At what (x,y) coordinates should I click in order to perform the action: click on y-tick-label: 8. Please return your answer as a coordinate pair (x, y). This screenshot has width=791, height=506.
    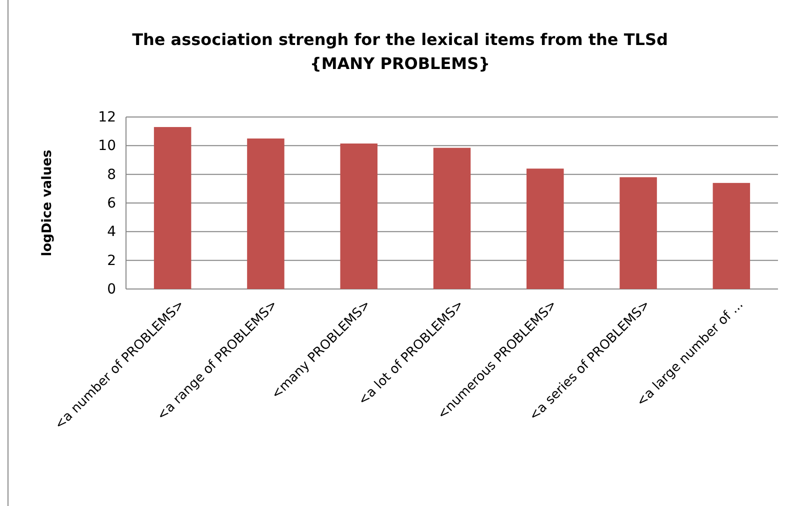
    Looking at the image, I should click on (111, 174).